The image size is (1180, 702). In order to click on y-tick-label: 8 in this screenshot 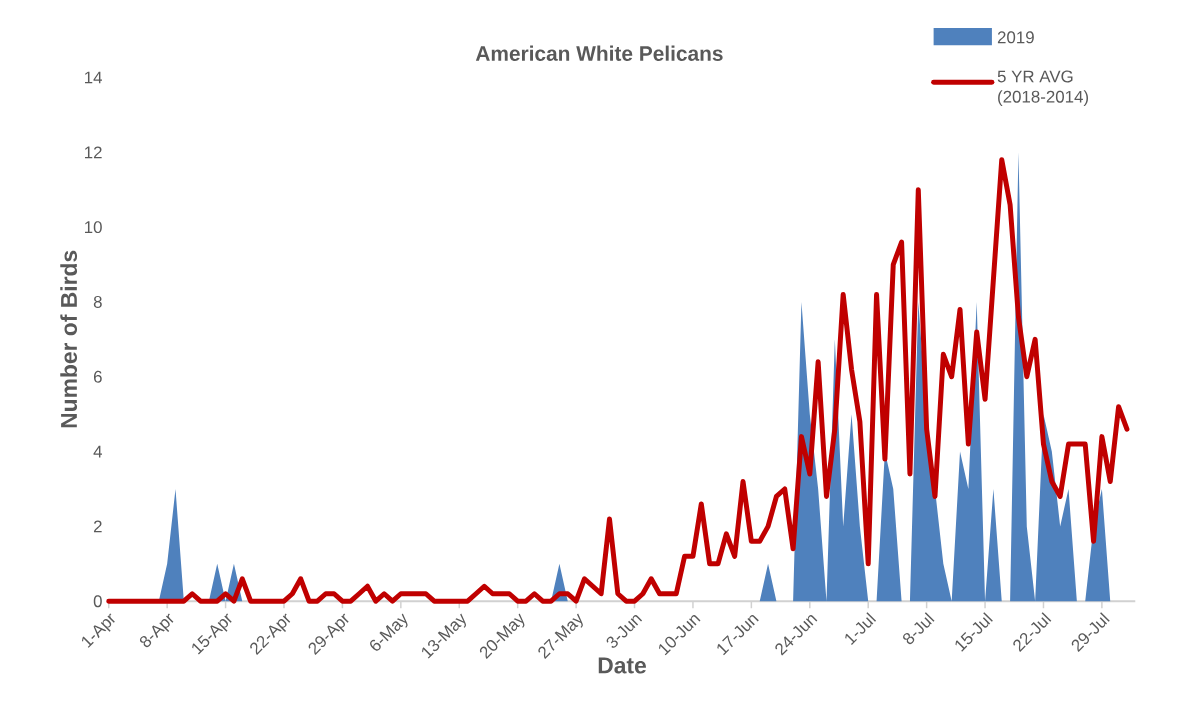, I will do `click(97, 302)`.